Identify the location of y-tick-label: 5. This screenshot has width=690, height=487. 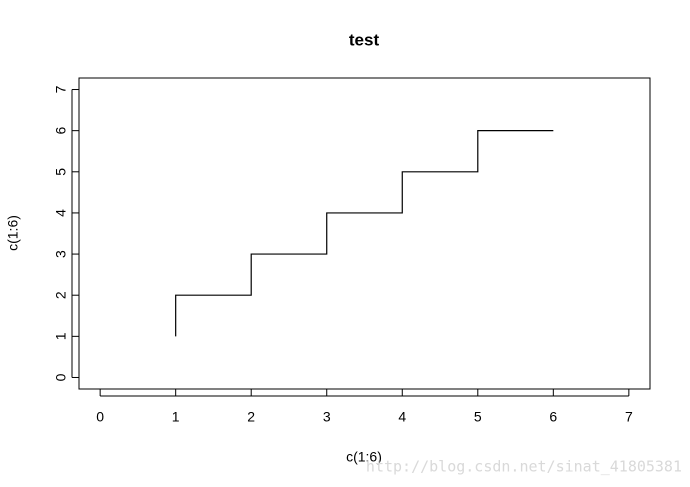
(61, 172).